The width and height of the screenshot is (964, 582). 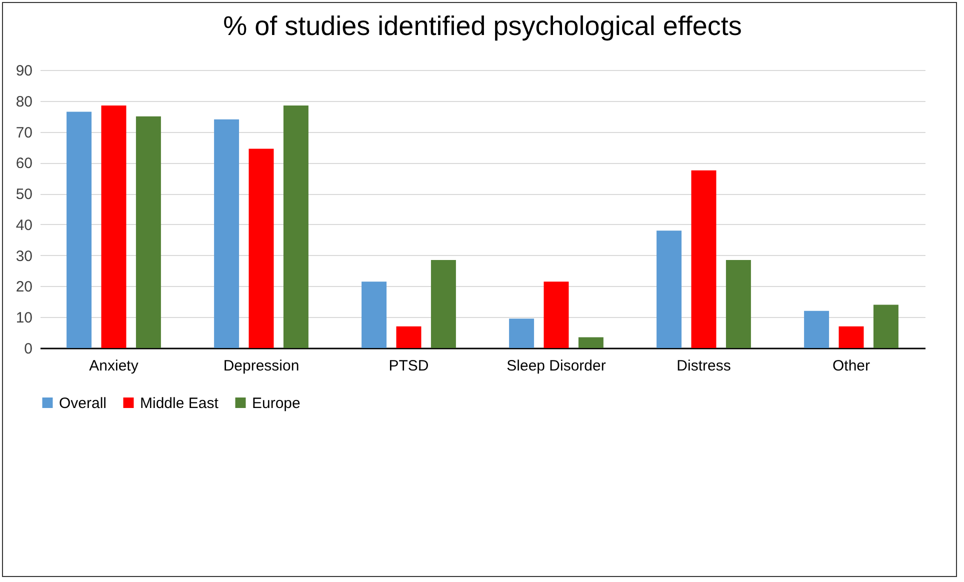 I want to click on x-tick-label: PTSD, so click(x=408, y=366).